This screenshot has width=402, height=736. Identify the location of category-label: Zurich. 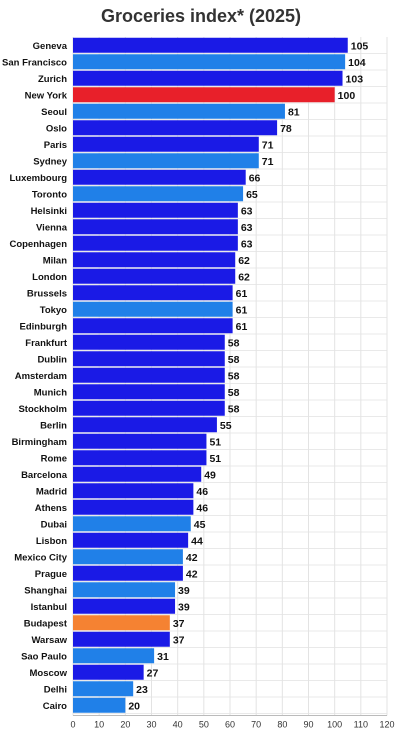
(52, 79).